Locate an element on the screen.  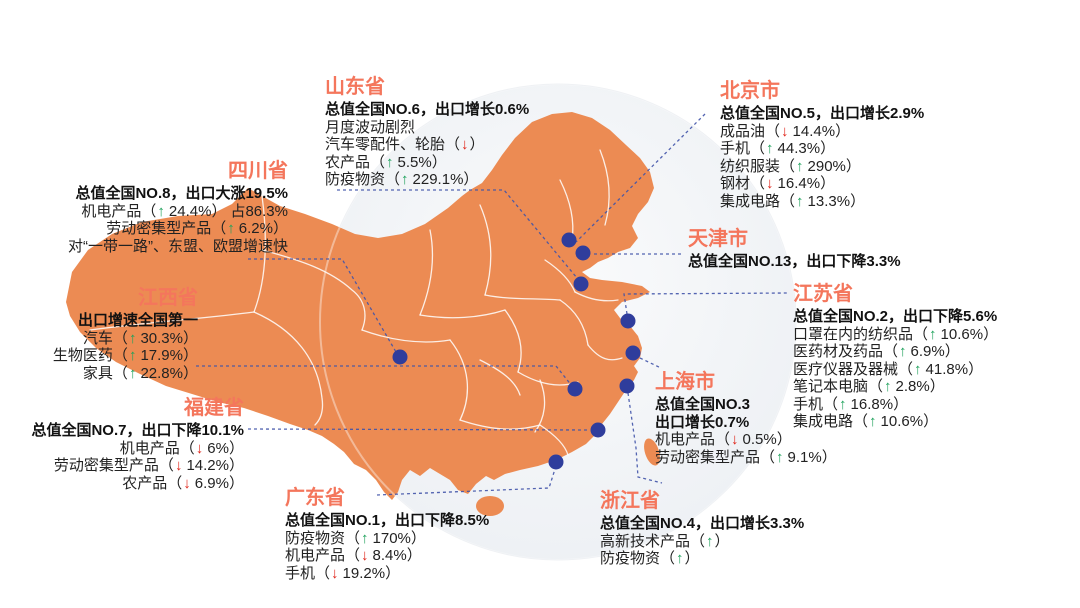
stat-value: 6.9% is located at coordinates (211, 483).